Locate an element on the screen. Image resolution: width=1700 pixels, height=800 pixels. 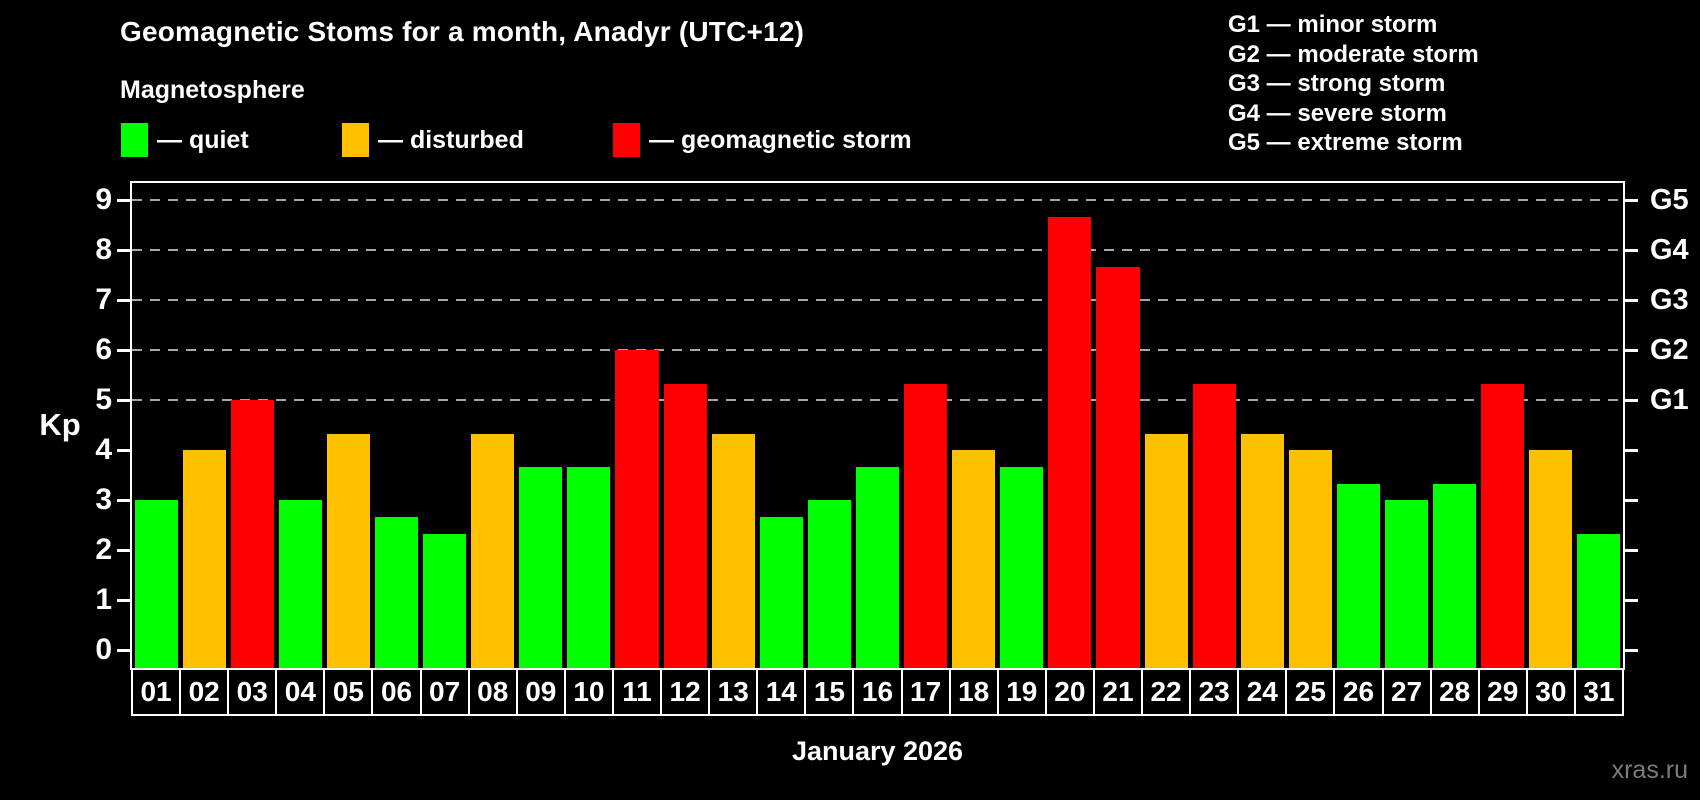
day-label-19: 19 is located at coordinates (1021, 692).